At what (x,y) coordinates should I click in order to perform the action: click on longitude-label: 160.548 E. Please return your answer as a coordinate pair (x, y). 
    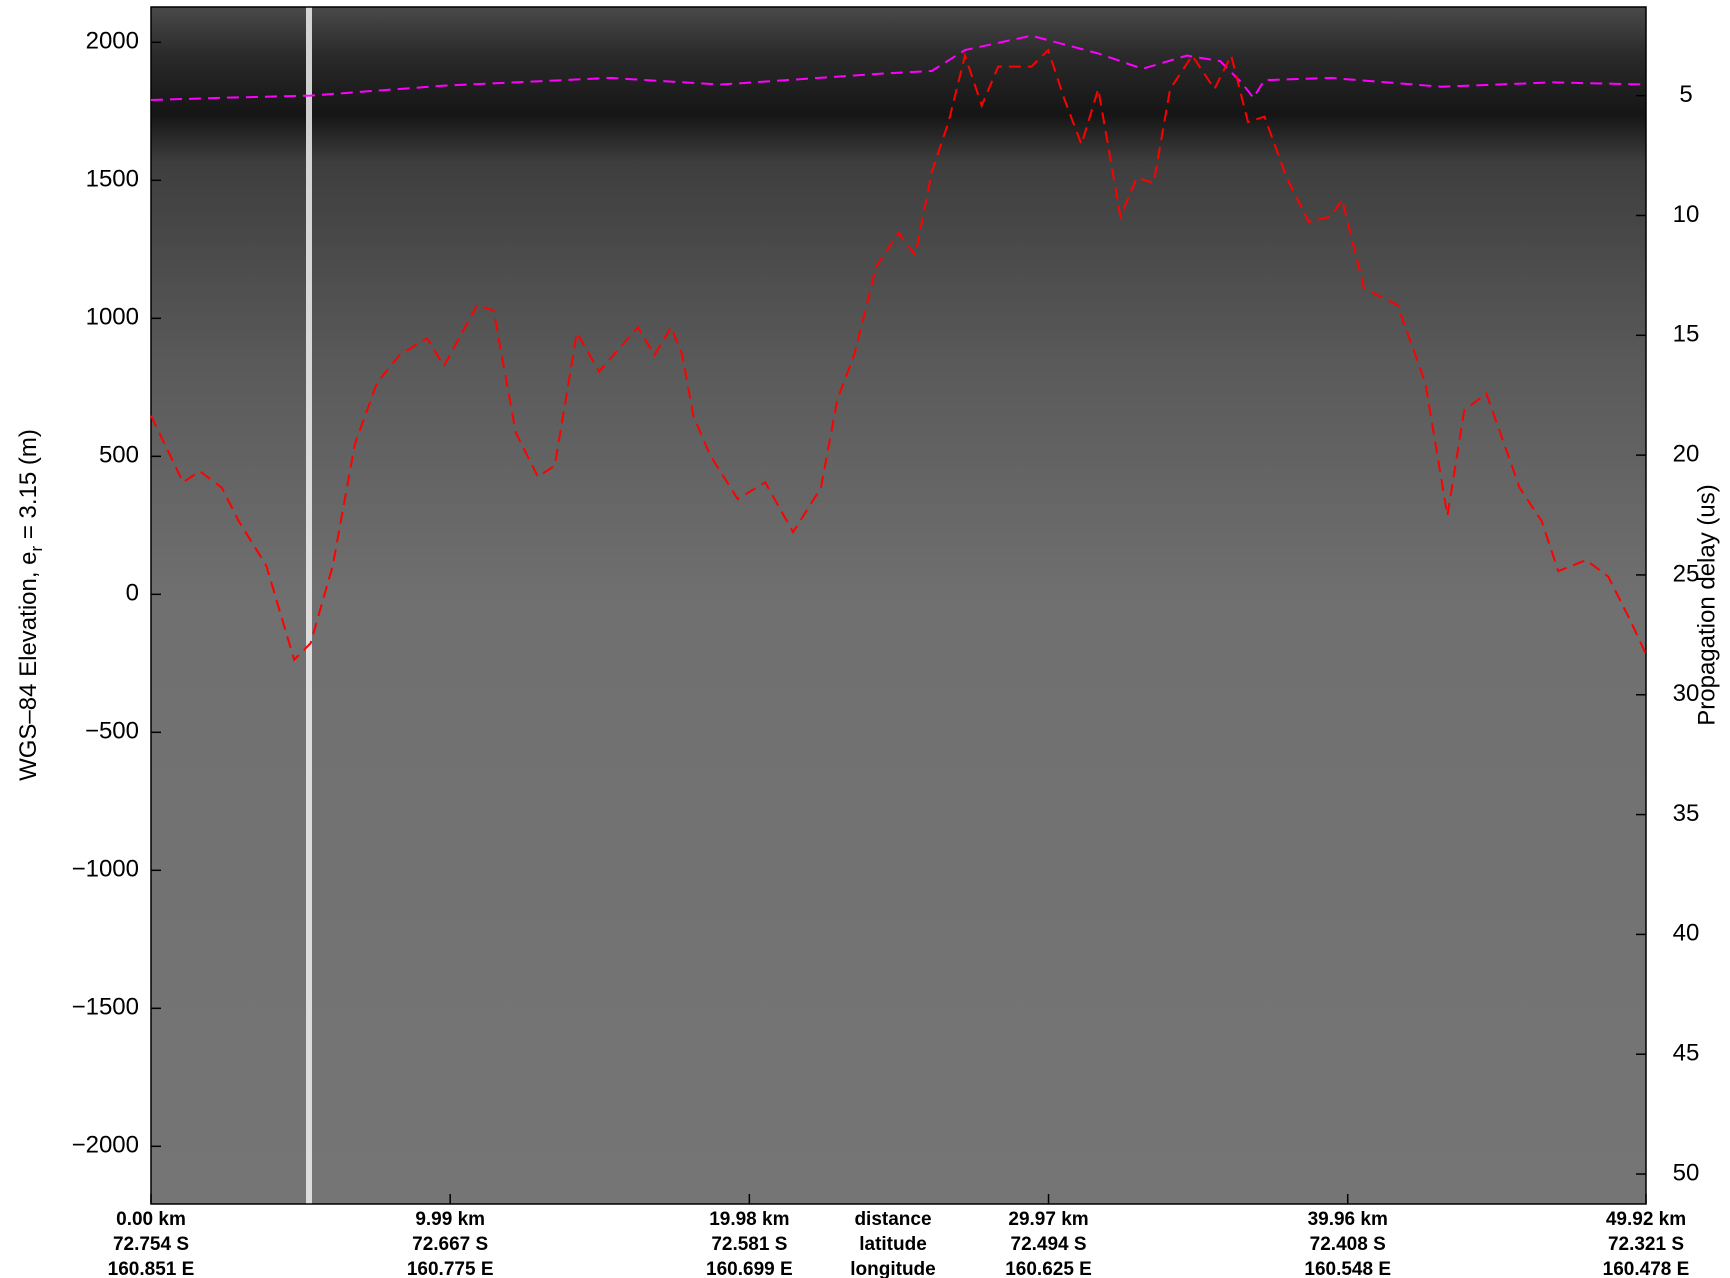
    Looking at the image, I should click on (1347, 1268).